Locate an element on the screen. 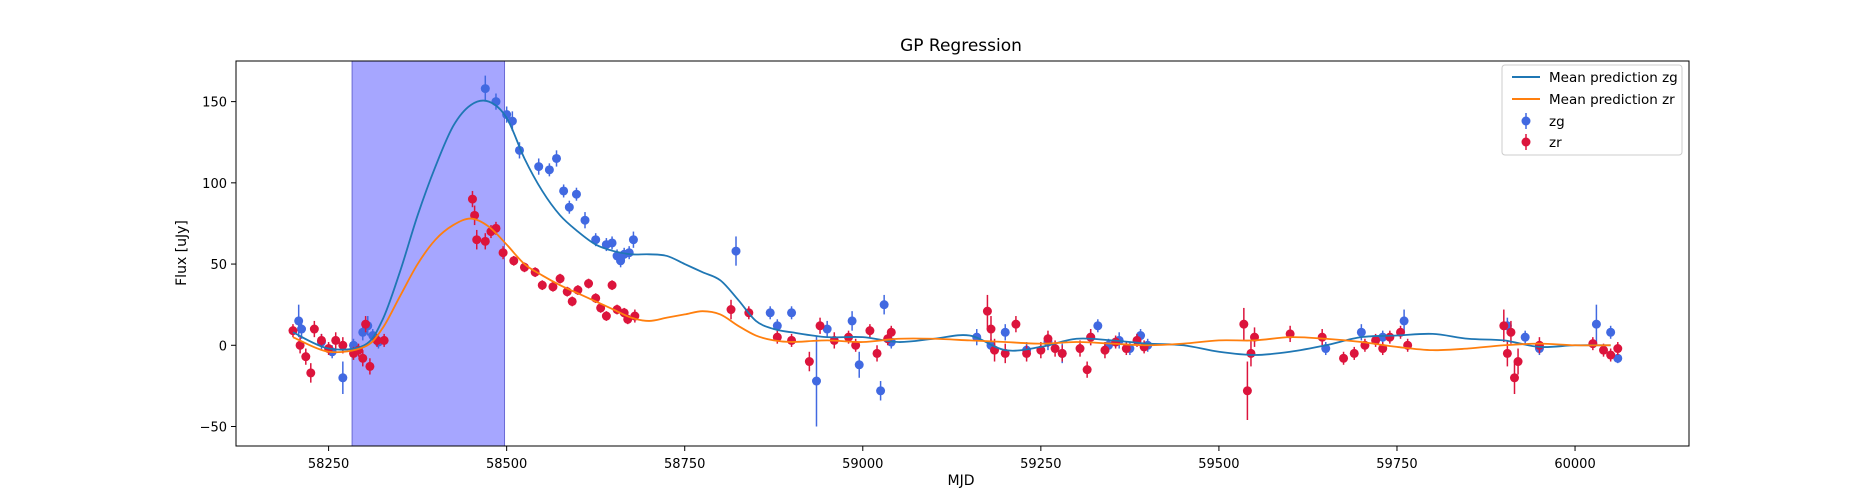 The image size is (1875, 500). legend-label-zr-points: zr is located at coordinates (1555, 143).